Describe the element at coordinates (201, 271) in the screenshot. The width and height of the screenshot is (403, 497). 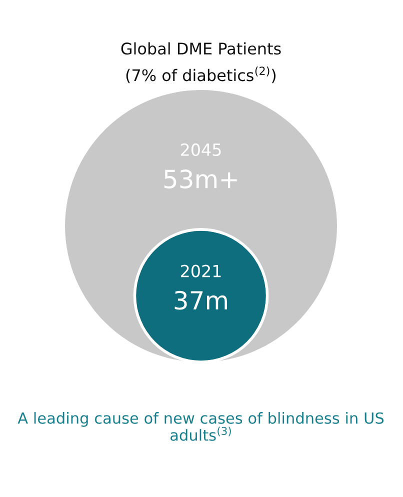
I see `category-label: 2021` at that location.